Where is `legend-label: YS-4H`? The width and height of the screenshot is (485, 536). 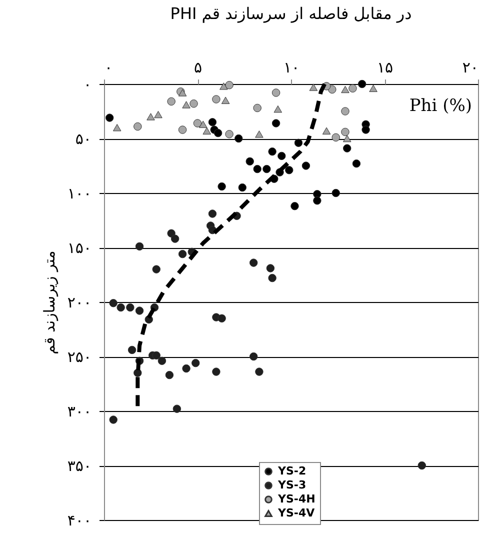
legend-label: YS-4H is located at coordinates (296, 499).